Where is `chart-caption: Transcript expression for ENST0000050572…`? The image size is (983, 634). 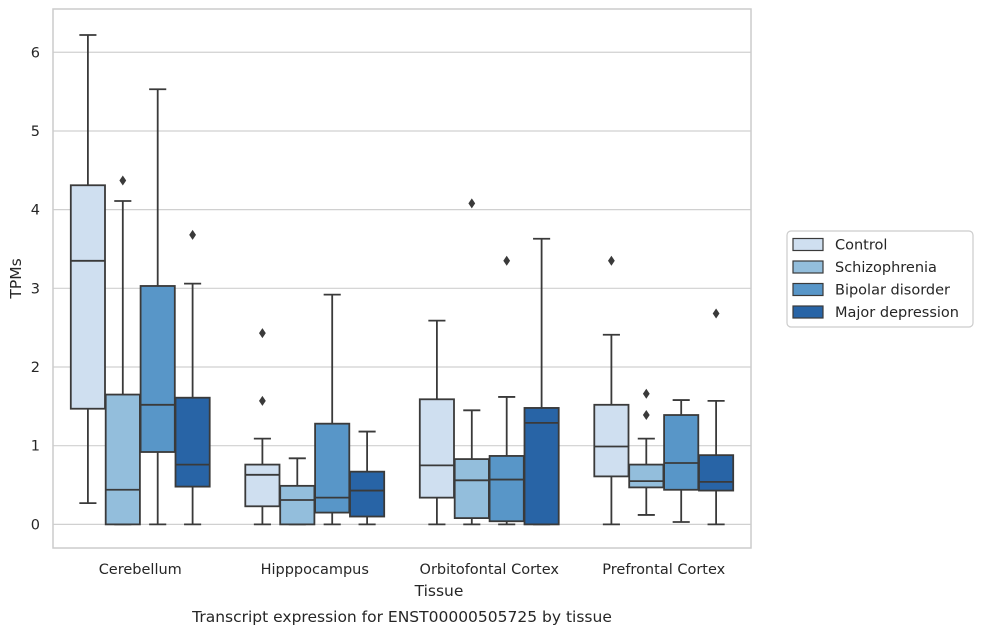
chart-caption: Transcript expression for ENST0000050572… is located at coordinates (401, 617).